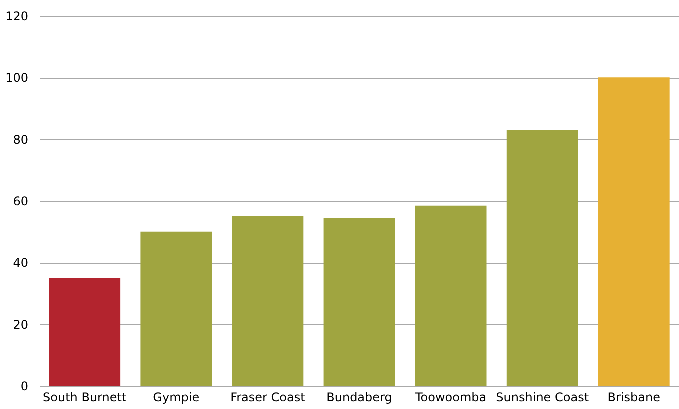  Describe the element at coordinates (543, 397) in the screenshot. I see `x-tick-label: Sunshine Coast` at that location.